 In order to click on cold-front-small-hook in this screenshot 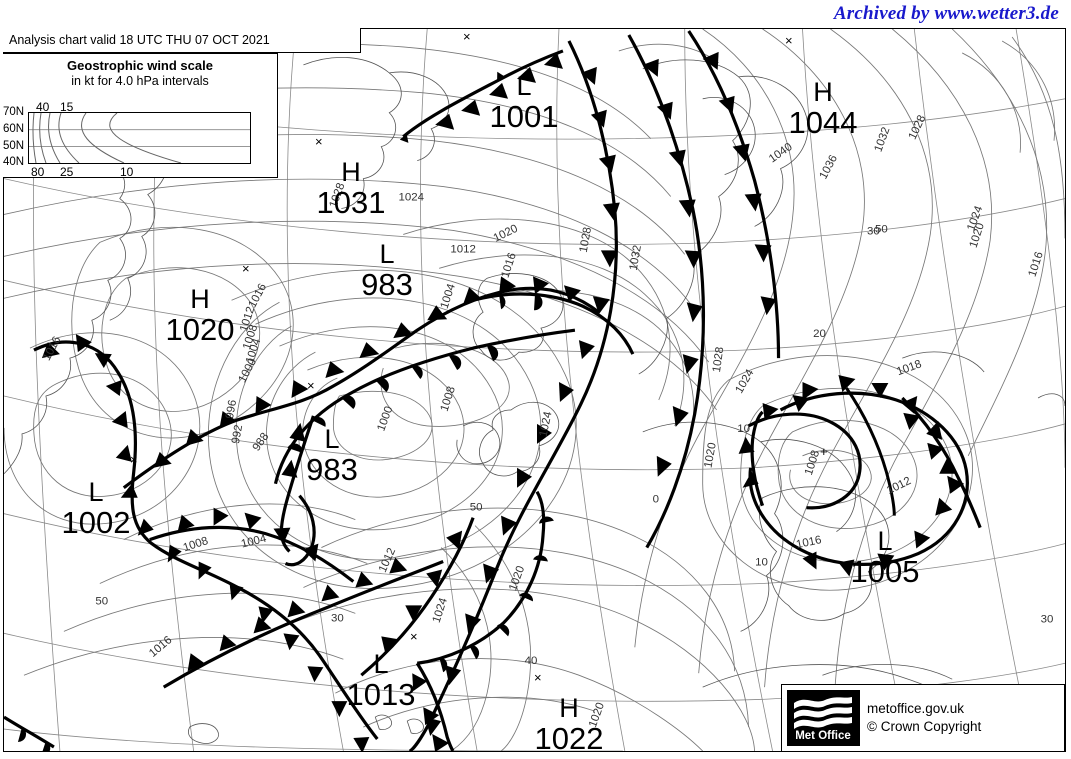, I will do `click(300, 530)`.